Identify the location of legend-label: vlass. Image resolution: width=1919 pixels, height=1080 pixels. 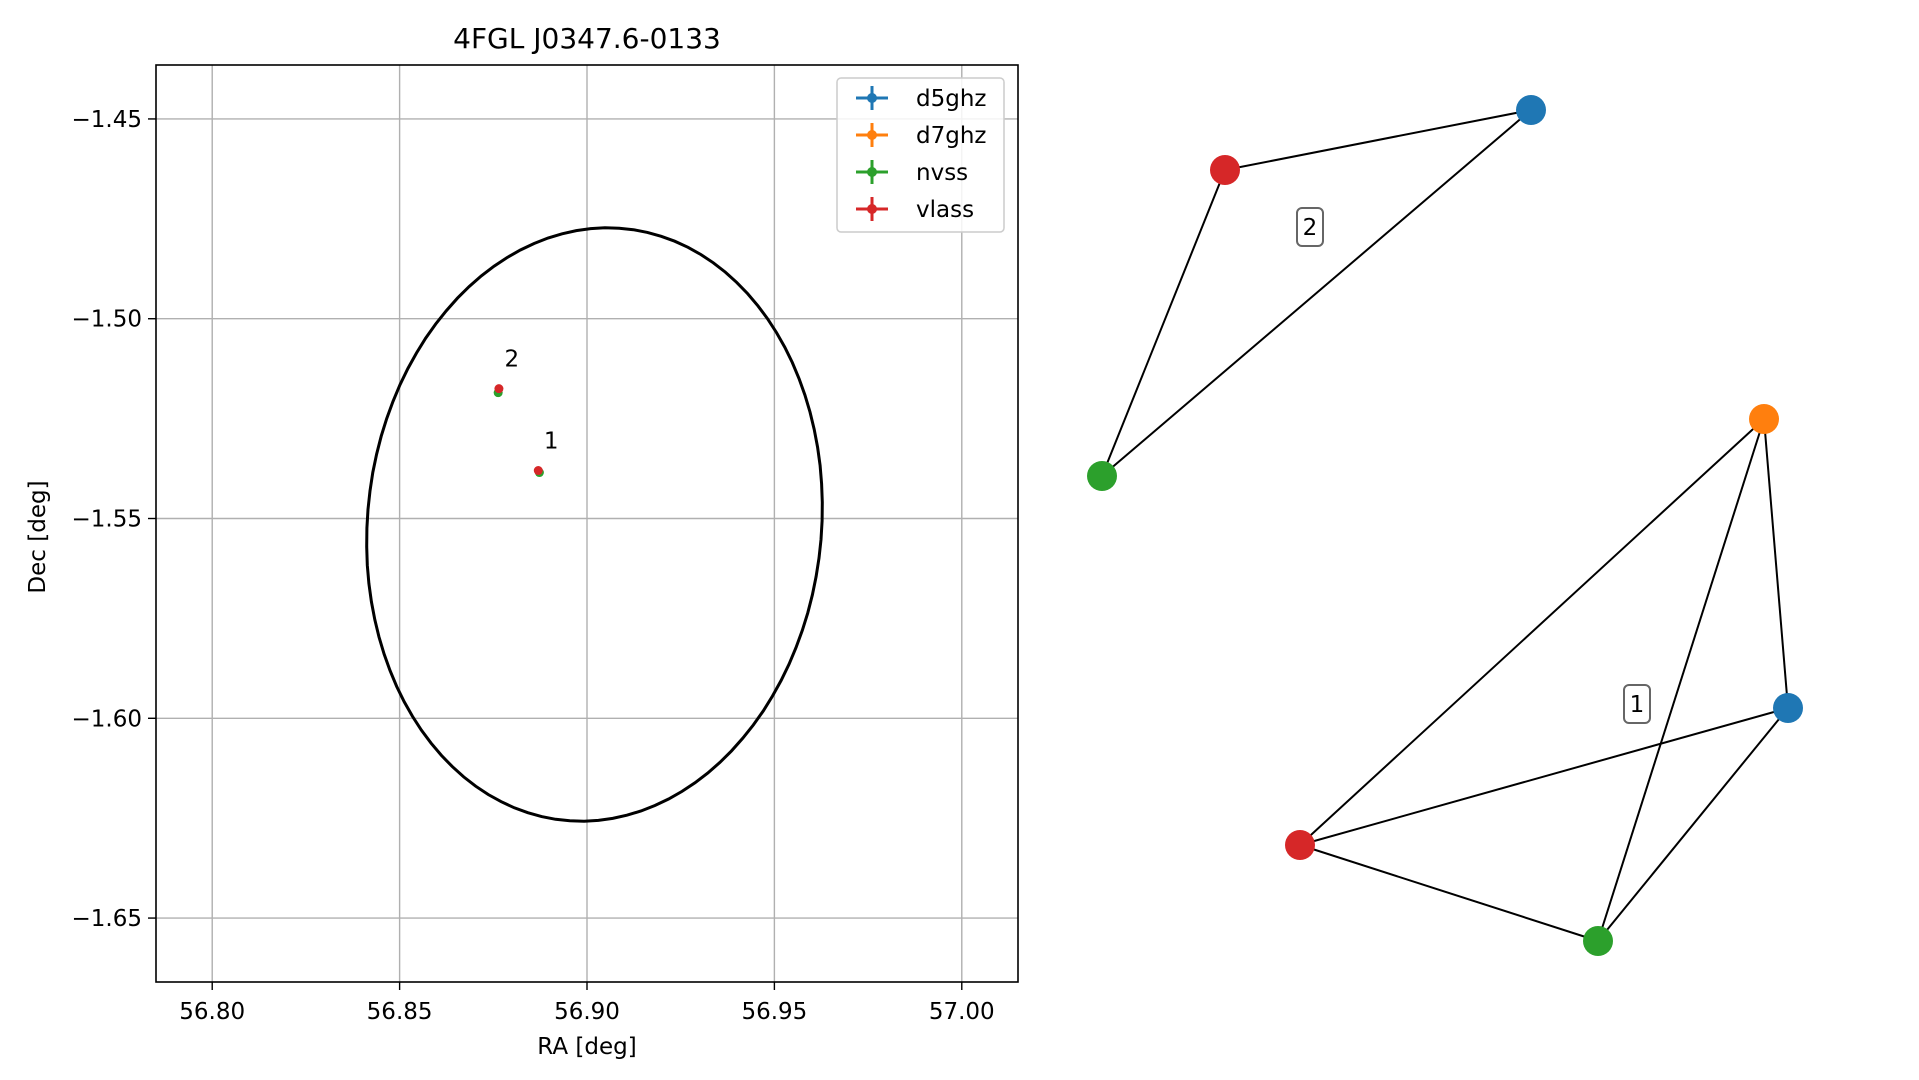
(945, 210).